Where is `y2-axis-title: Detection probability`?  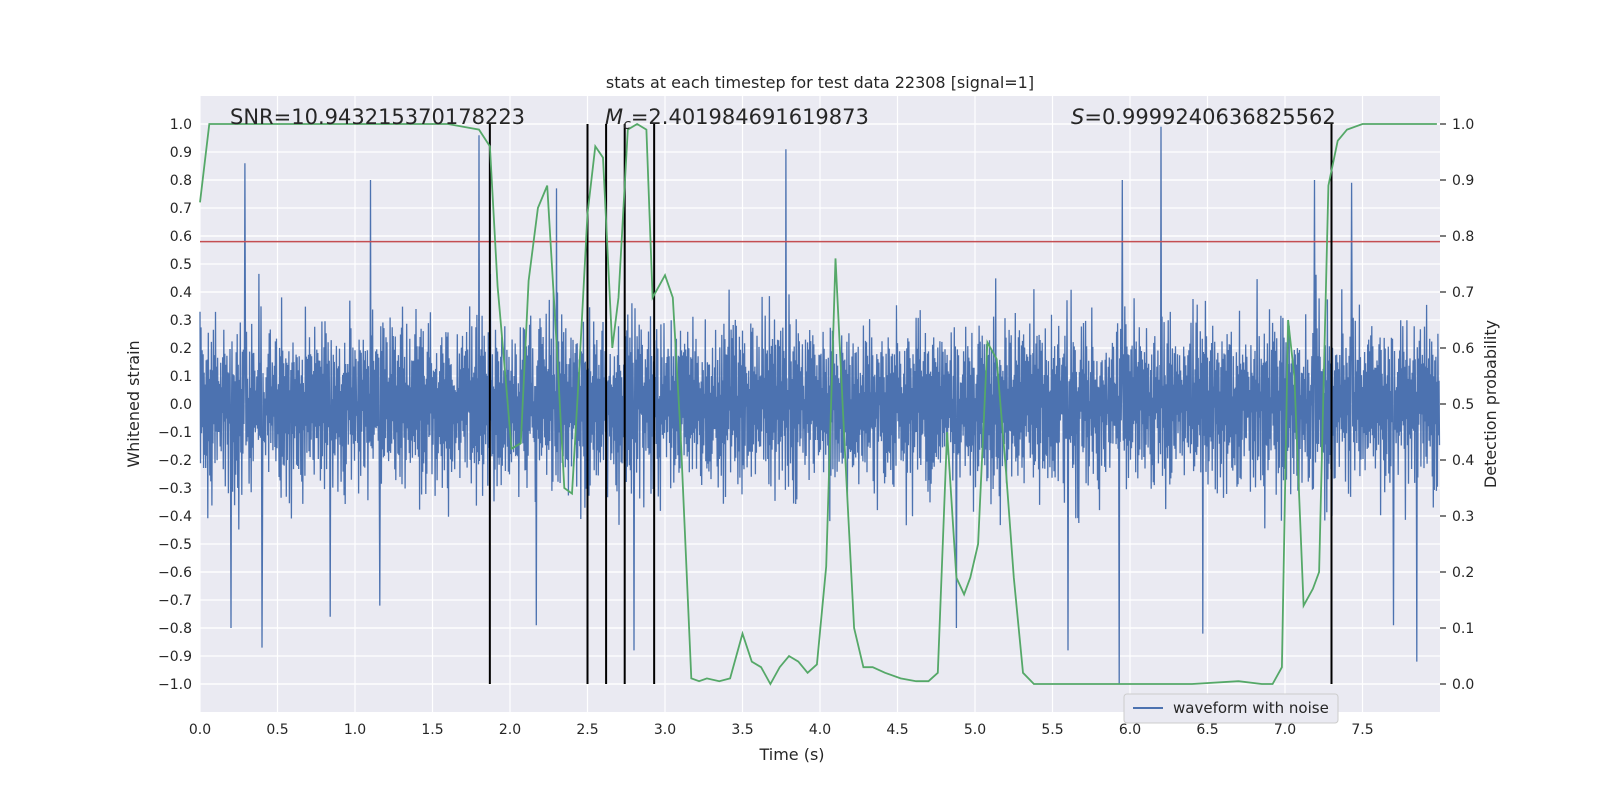 y2-axis-title: Detection probability is located at coordinates (1490, 404).